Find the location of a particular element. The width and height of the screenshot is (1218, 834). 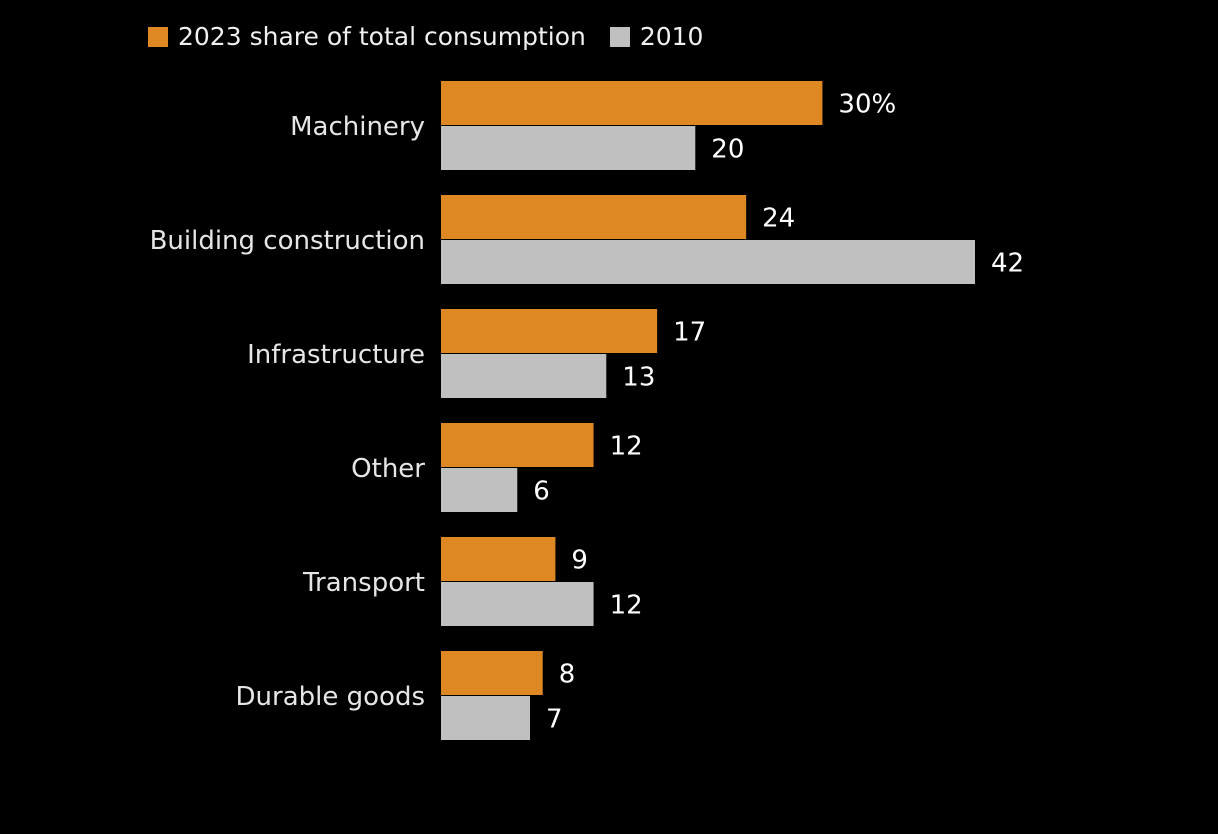

legend-swatch-2023 is located at coordinates (158, 36).